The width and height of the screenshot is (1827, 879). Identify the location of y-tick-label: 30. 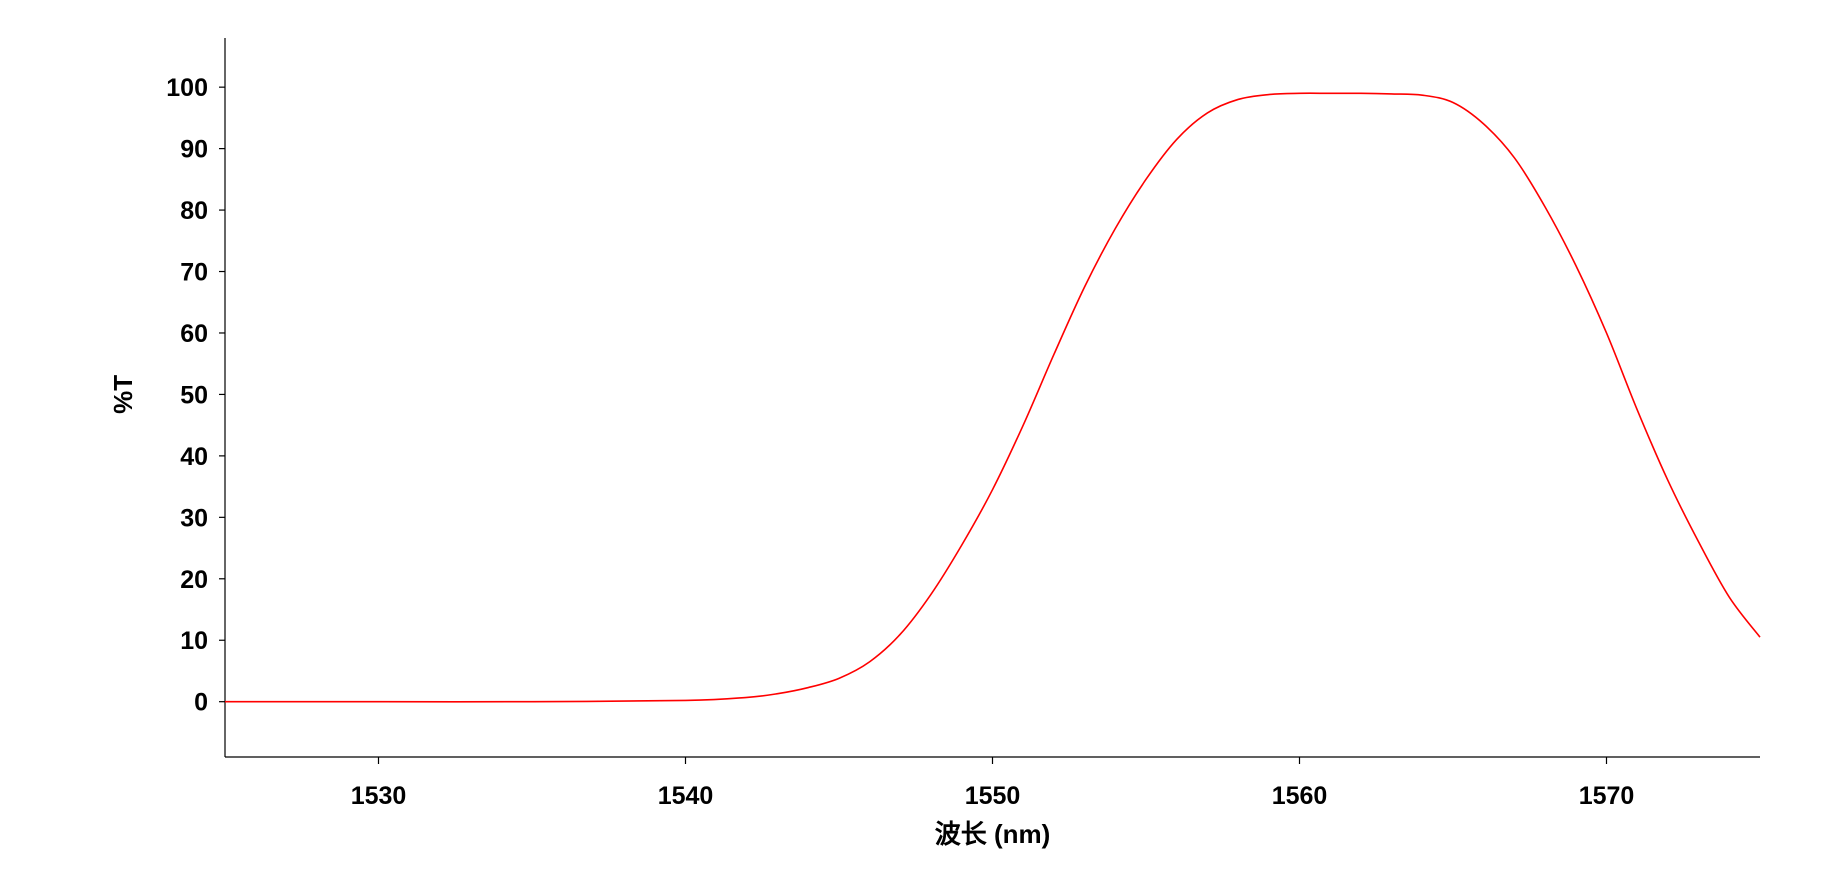
(194, 518).